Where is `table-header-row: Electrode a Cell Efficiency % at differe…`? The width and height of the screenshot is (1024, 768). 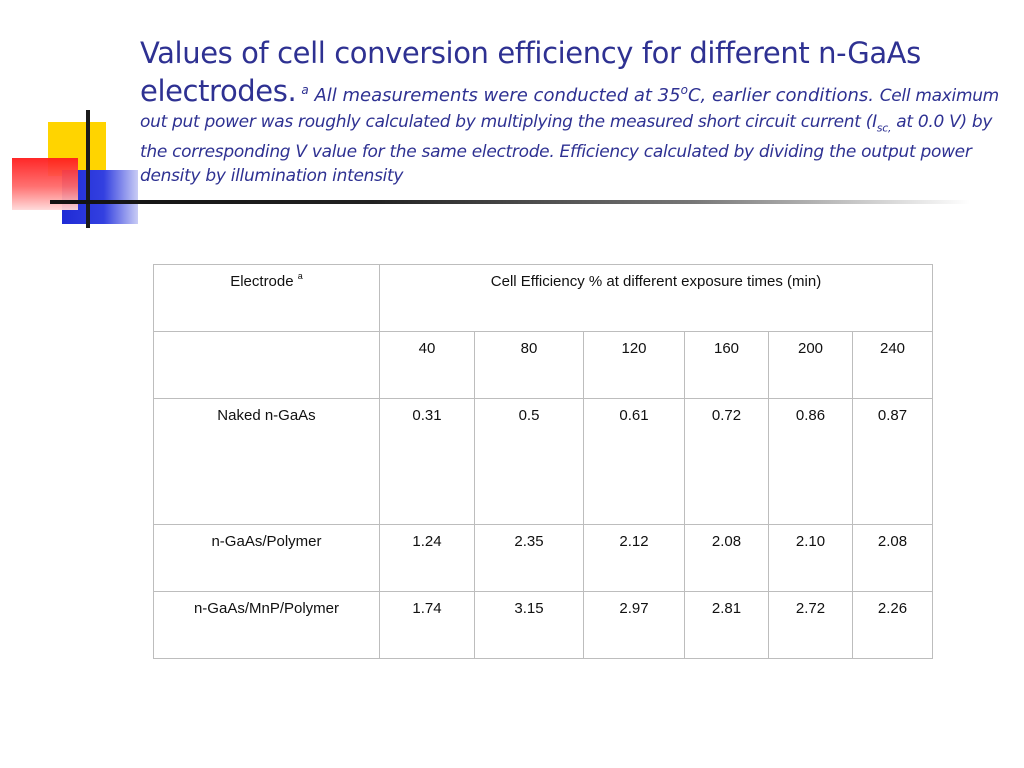 table-header-row: Electrode a Cell Efficiency % at differe… is located at coordinates (543, 298).